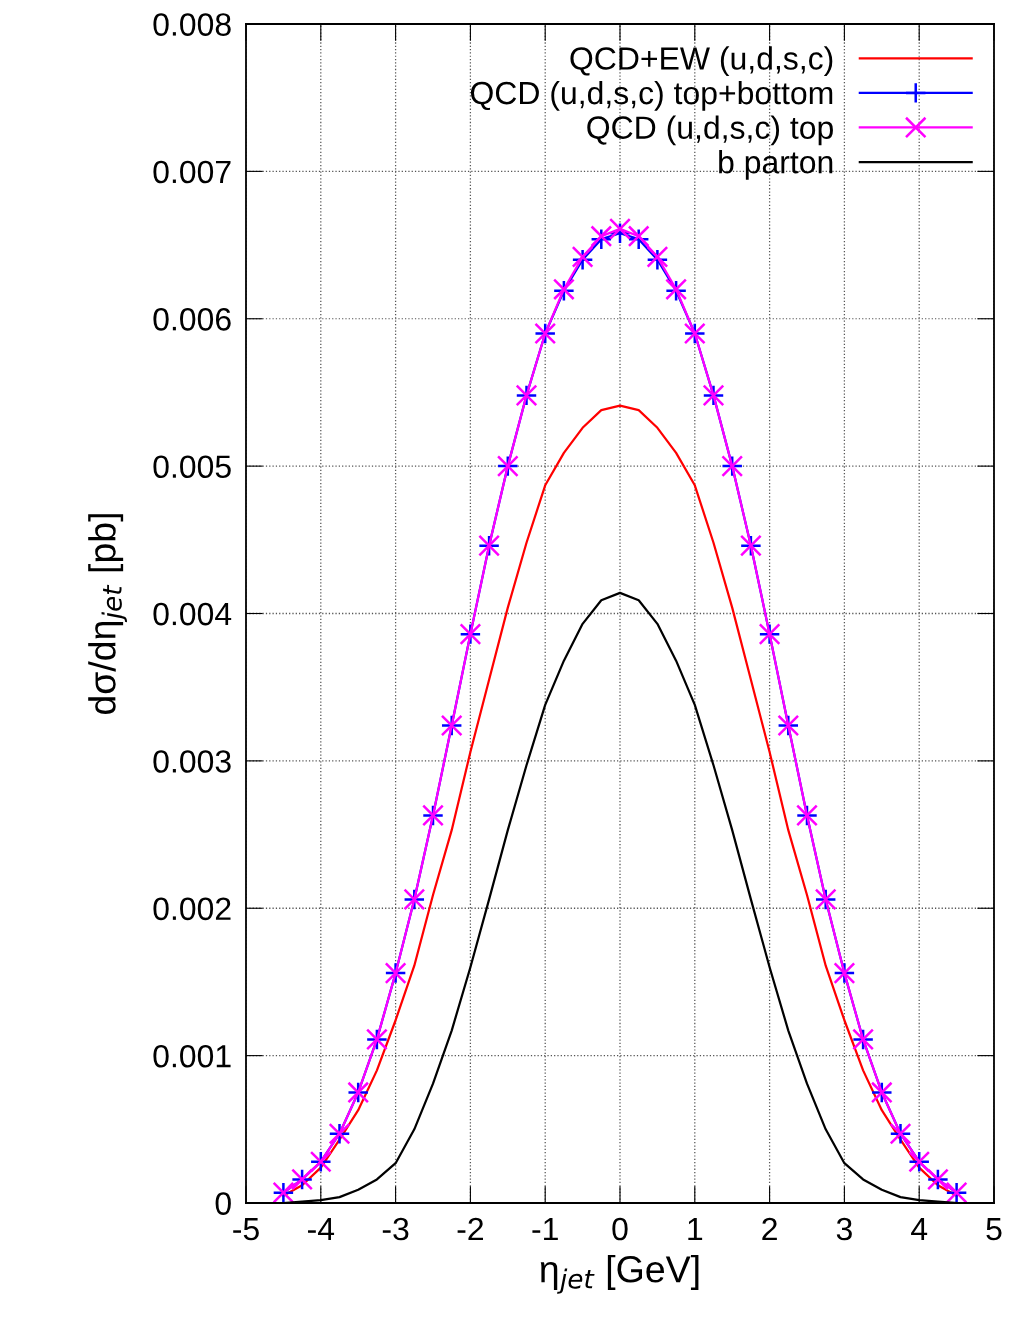 The width and height of the screenshot is (1032, 1335). Describe the element at coordinates (769, 1229) in the screenshot. I see `x-tick-label: 2` at that location.